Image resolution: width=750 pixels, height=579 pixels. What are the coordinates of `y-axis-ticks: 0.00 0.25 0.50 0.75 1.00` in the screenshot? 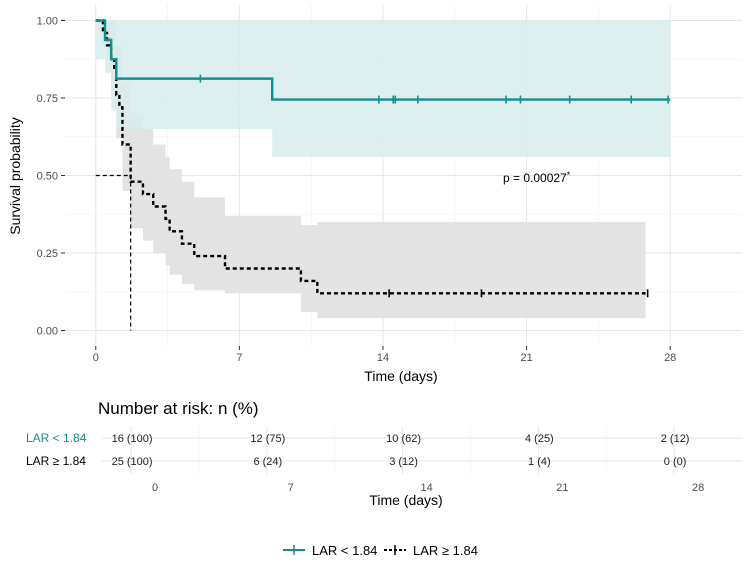 It's located at (51, 177).